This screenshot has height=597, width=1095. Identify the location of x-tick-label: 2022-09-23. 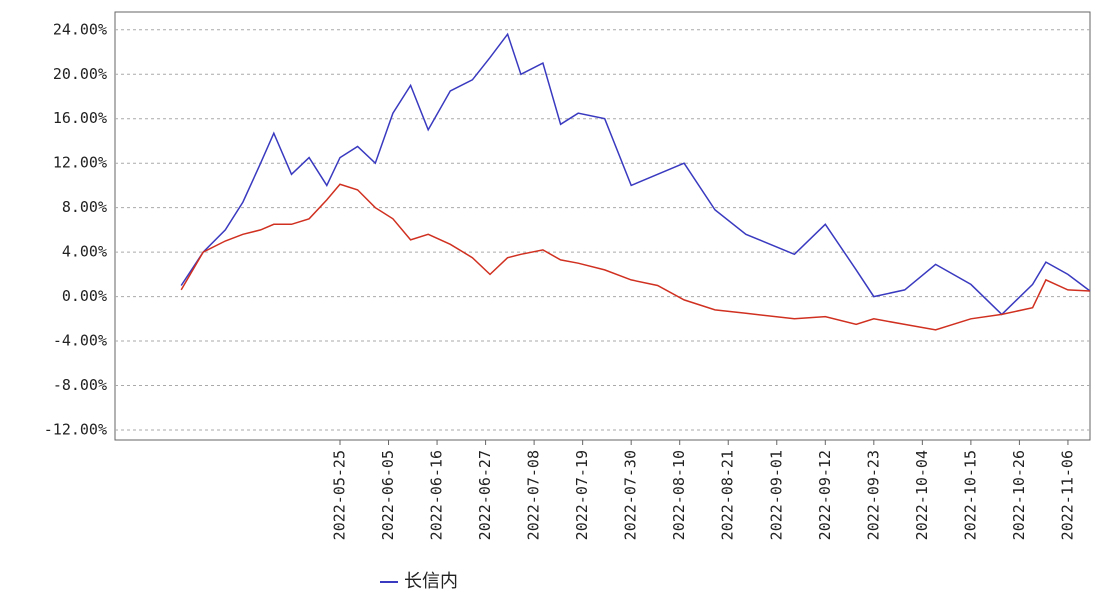
(873, 495).